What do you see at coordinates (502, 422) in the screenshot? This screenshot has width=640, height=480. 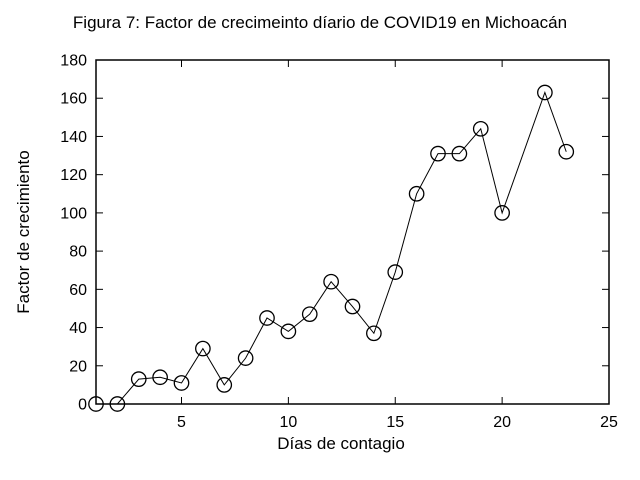 I see `x-tick-label: 20` at bounding box center [502, 422].